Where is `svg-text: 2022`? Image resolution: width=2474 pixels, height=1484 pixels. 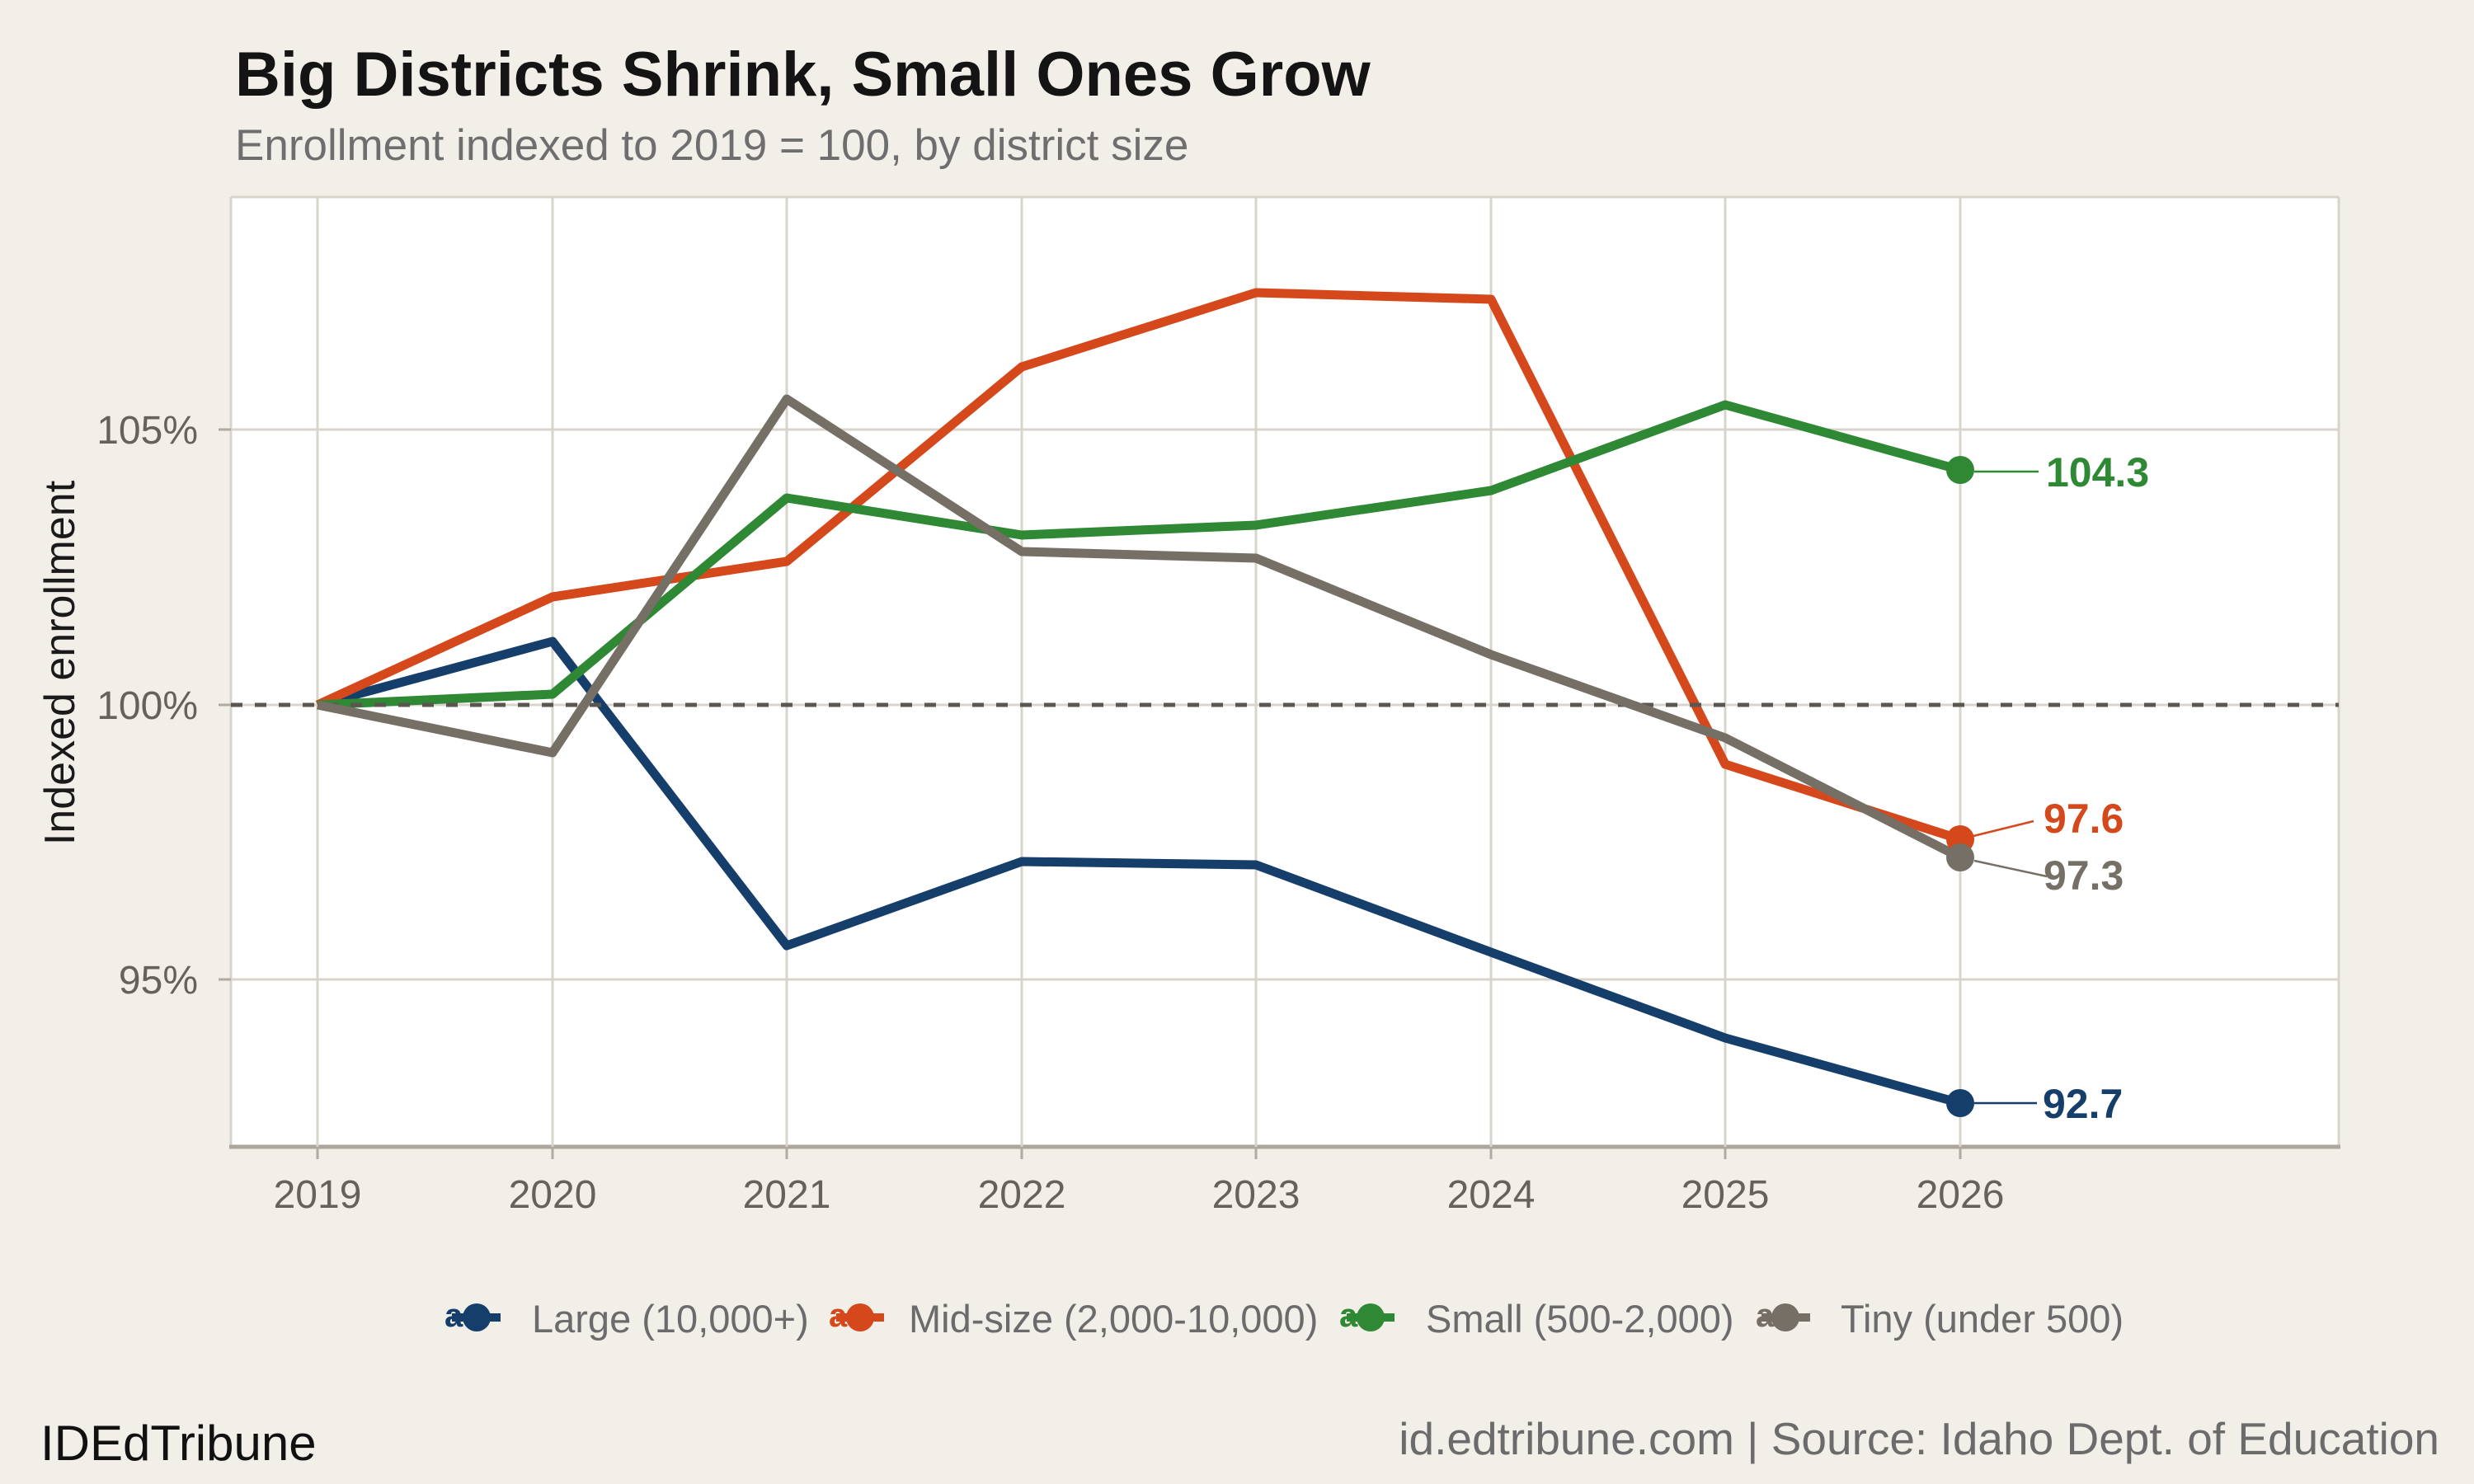 svg-text: 2022 is located at coordinates (1022, 1195).